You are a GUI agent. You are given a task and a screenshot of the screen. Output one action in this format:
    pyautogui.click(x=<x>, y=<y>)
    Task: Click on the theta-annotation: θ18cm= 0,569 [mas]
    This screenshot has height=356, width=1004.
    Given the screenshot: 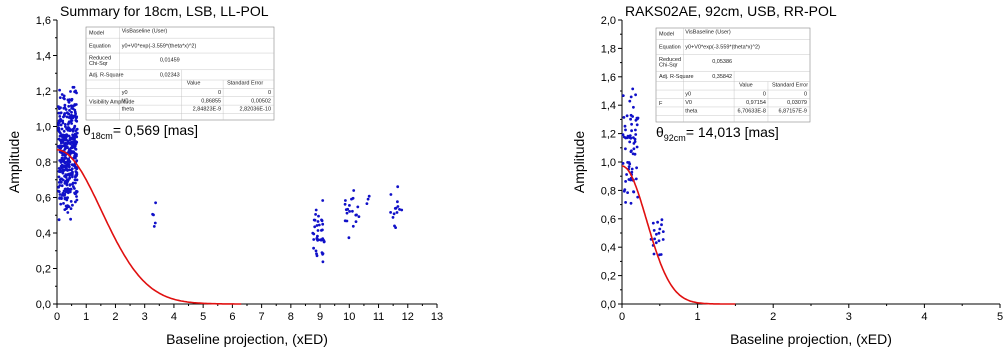 What is the action you would take?
    pyautogui.click(x=140, y=131)
    